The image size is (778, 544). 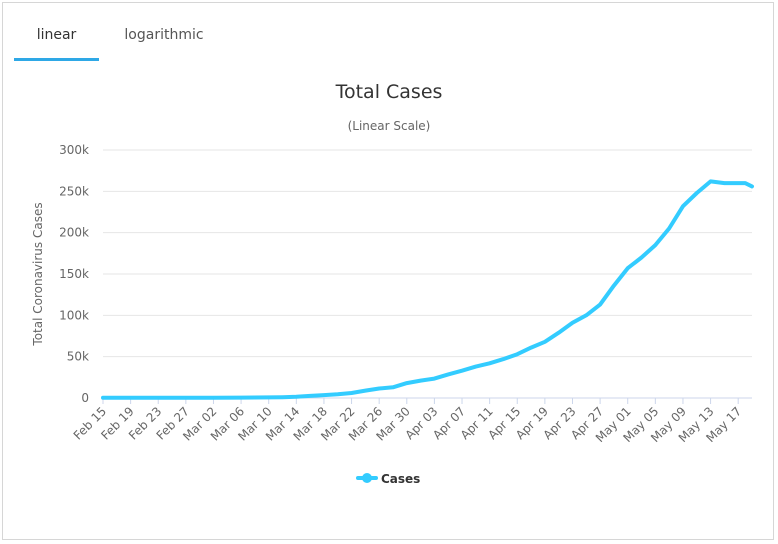 I want to click on y-tick-label: 150k, so click(x=74, y=274).